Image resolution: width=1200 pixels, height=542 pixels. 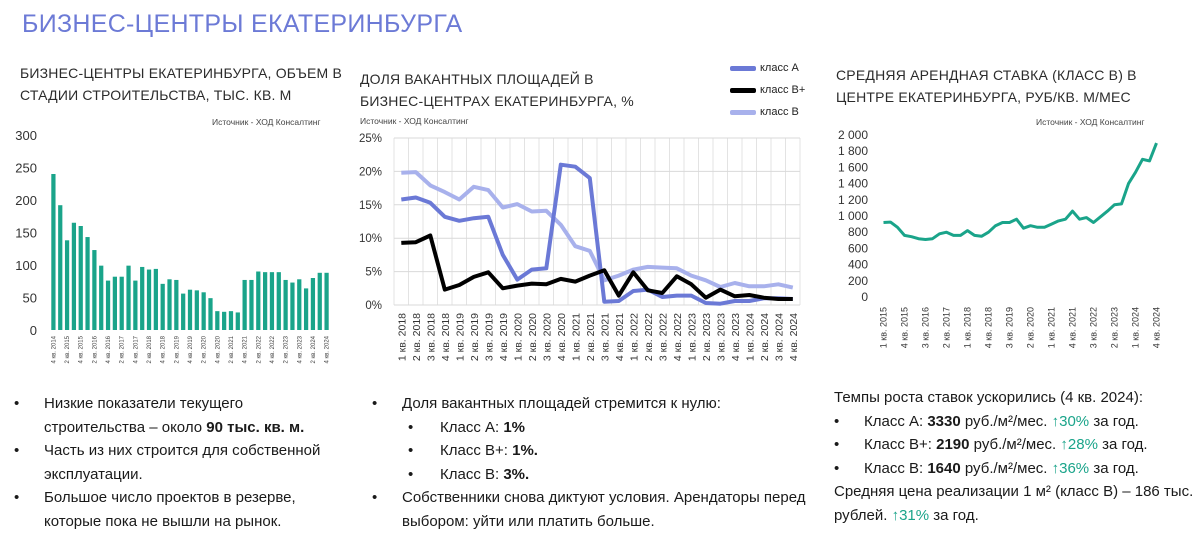 I want to click on chart3-xtick-label: 1 кв. 2021, so click(x=1052, y=327).